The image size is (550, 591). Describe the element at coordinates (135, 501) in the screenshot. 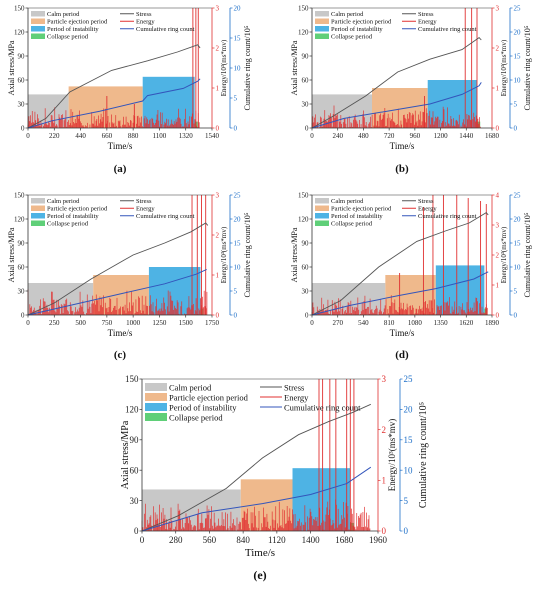

I see `stress-tick-label: 30` at that location.